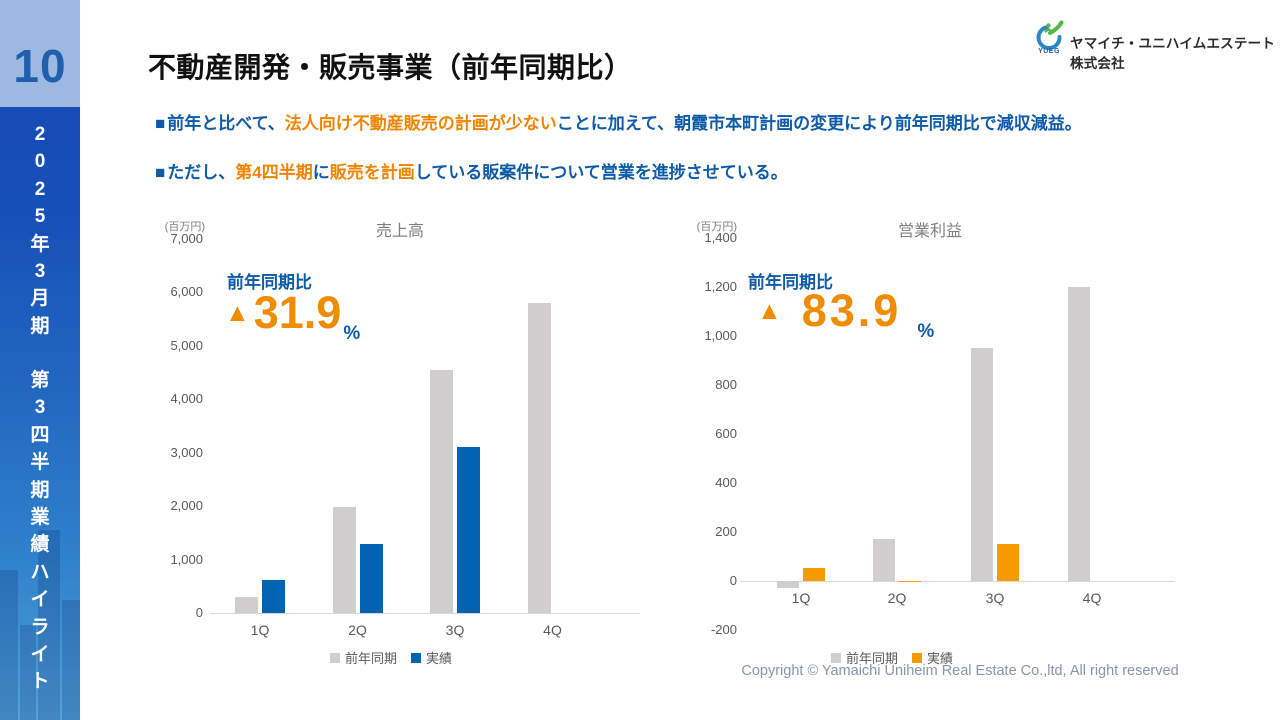 Image resolution: width=1280 pixels, height=720 pixels. I want to click on vertical-char: イ, so click(40, 655).